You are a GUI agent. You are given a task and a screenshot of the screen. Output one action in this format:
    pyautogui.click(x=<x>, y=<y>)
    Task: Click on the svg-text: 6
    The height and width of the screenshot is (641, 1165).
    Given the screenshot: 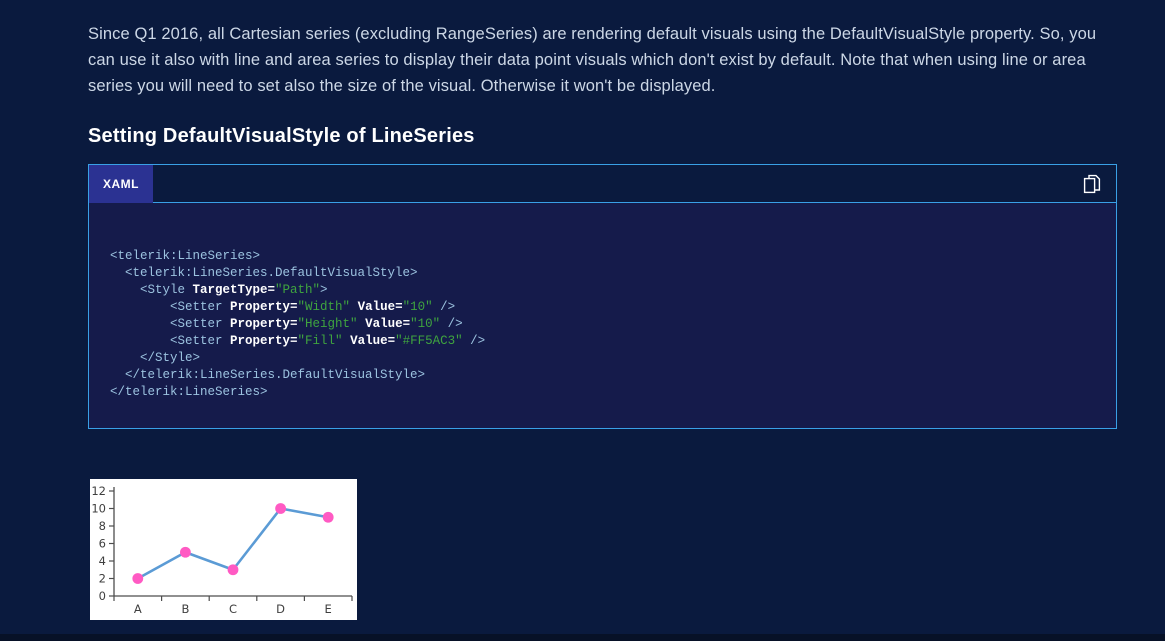 What is the action you would take?
    pyautogui.click(x=102, y=544)
    